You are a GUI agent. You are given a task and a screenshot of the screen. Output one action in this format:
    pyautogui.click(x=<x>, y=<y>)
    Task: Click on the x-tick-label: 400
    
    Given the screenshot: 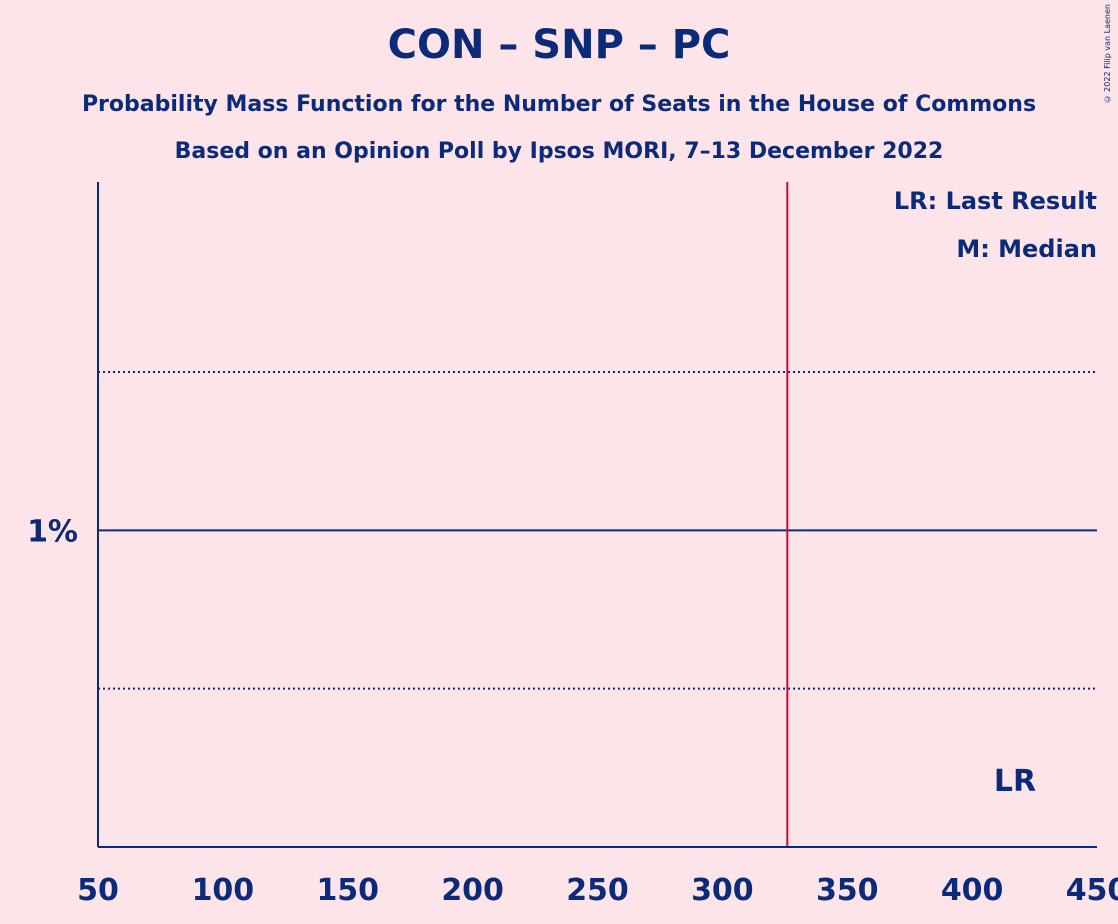 What is the action you would take?
    pyautogui.click(x=972, y=890)
    